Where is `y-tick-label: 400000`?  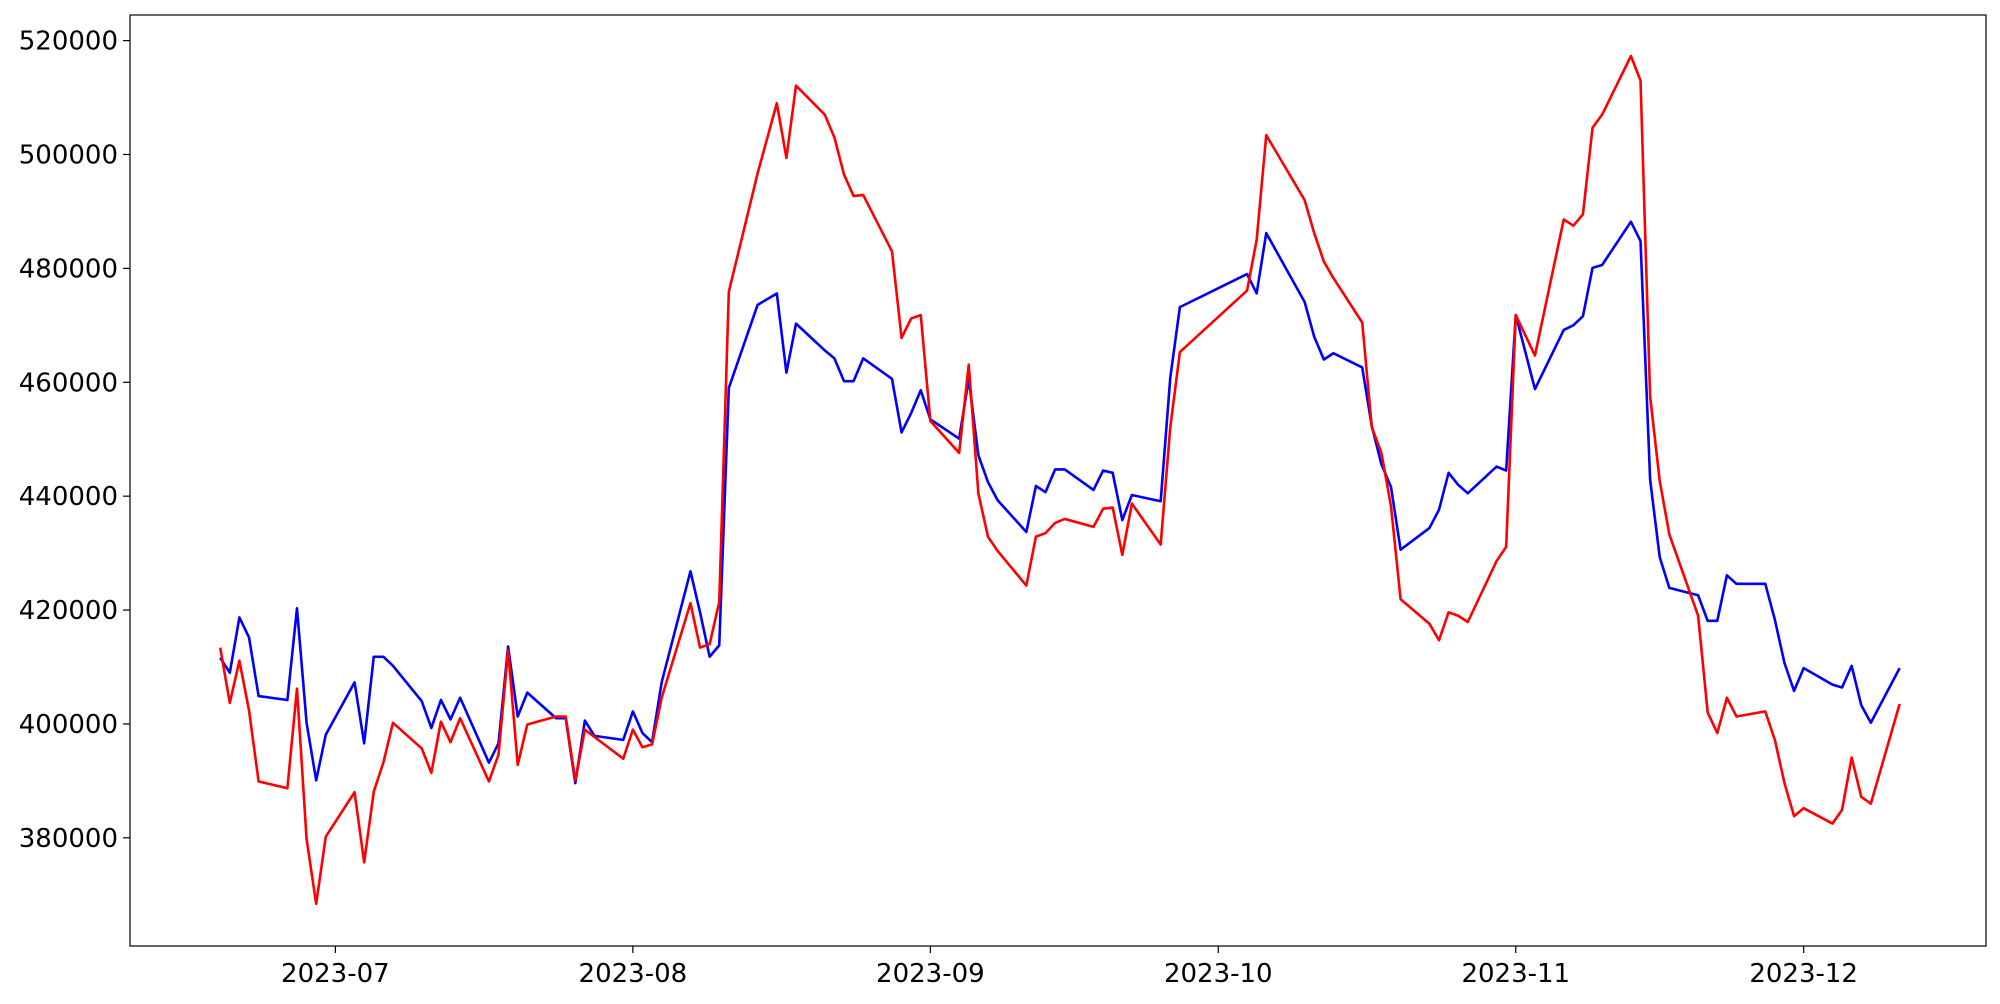
y-tick-label: 400000 is located at coordinates (68, 725).